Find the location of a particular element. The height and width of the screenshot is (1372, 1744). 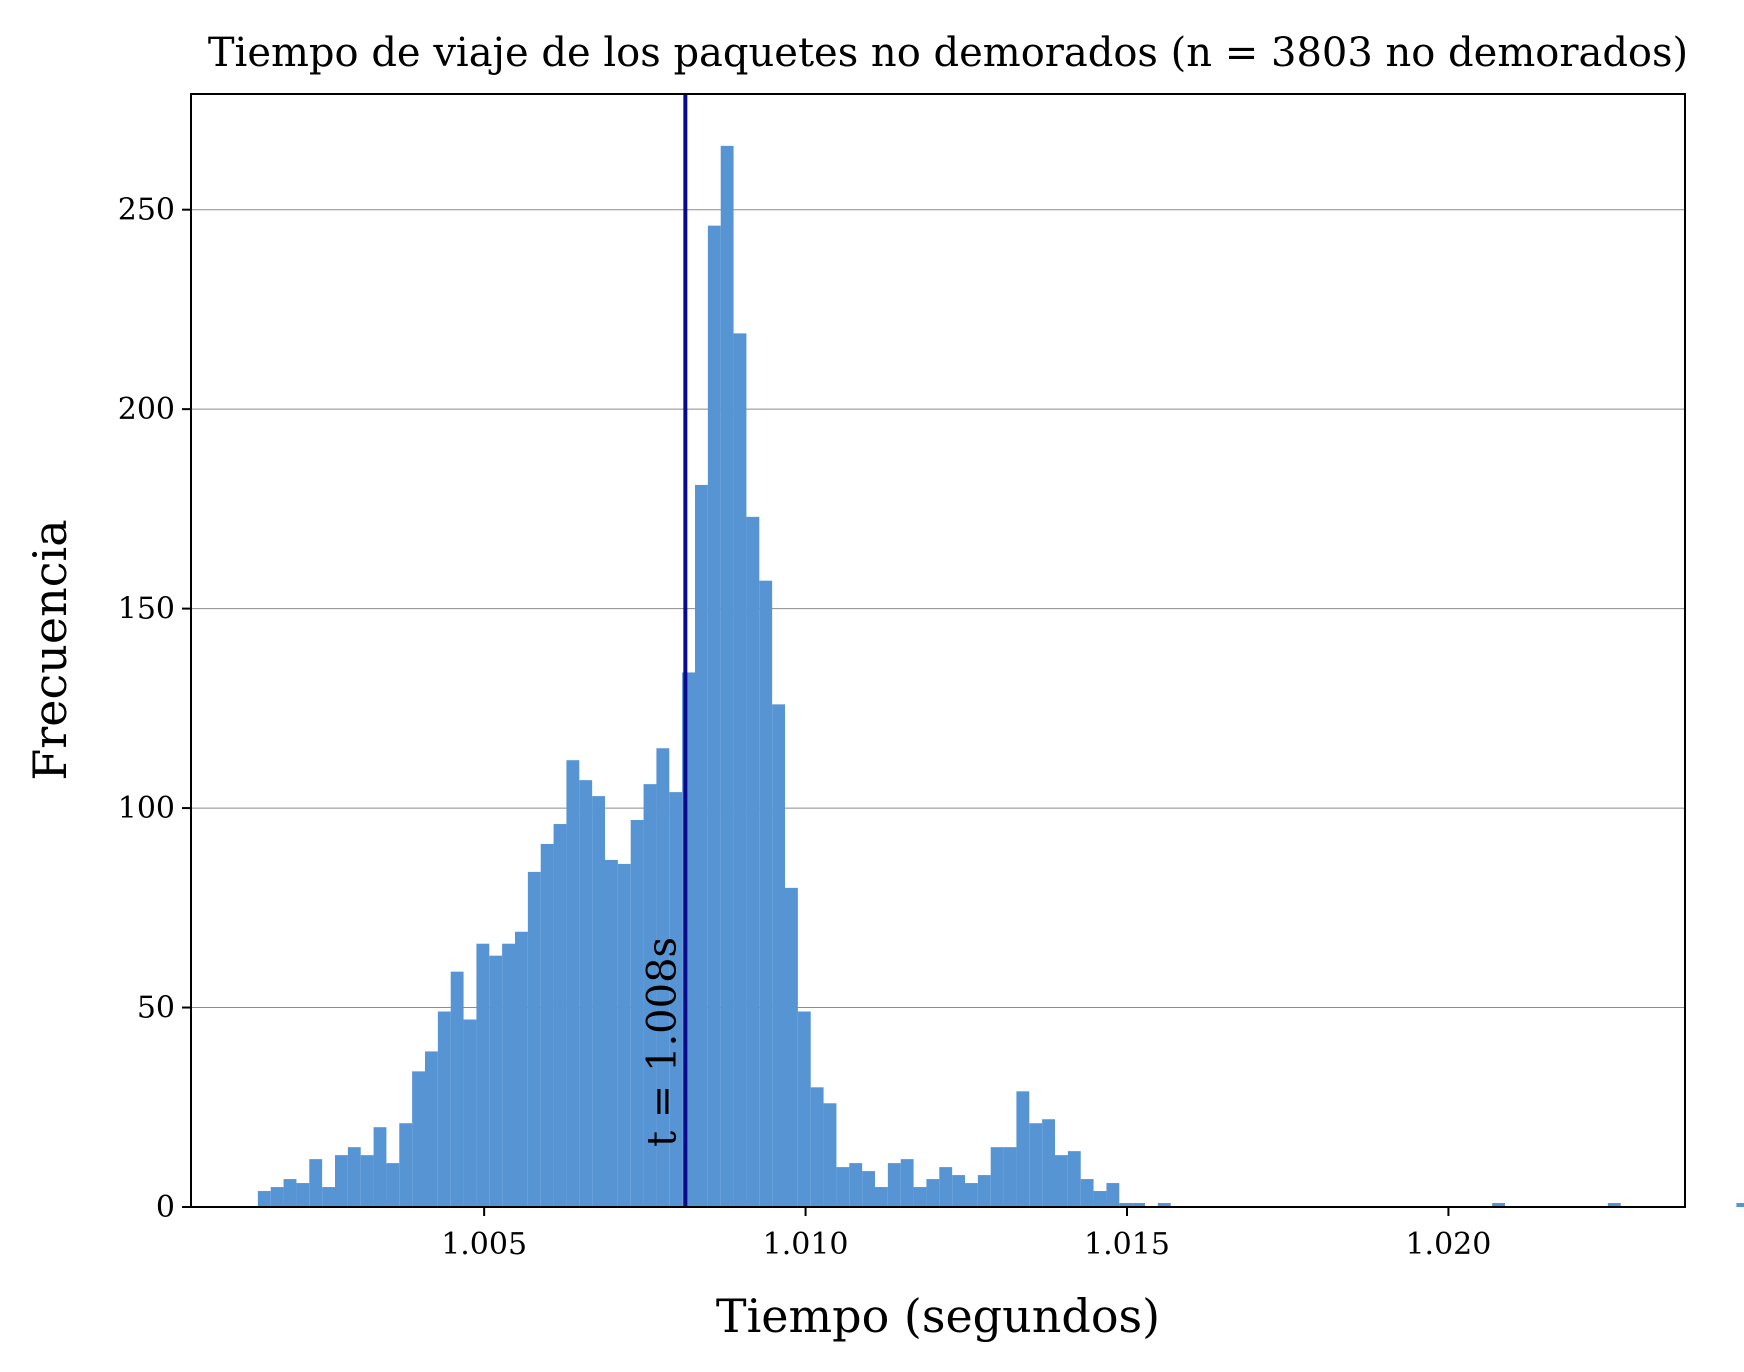

y-tick-label: 100 is located at coordinates (146, 808).